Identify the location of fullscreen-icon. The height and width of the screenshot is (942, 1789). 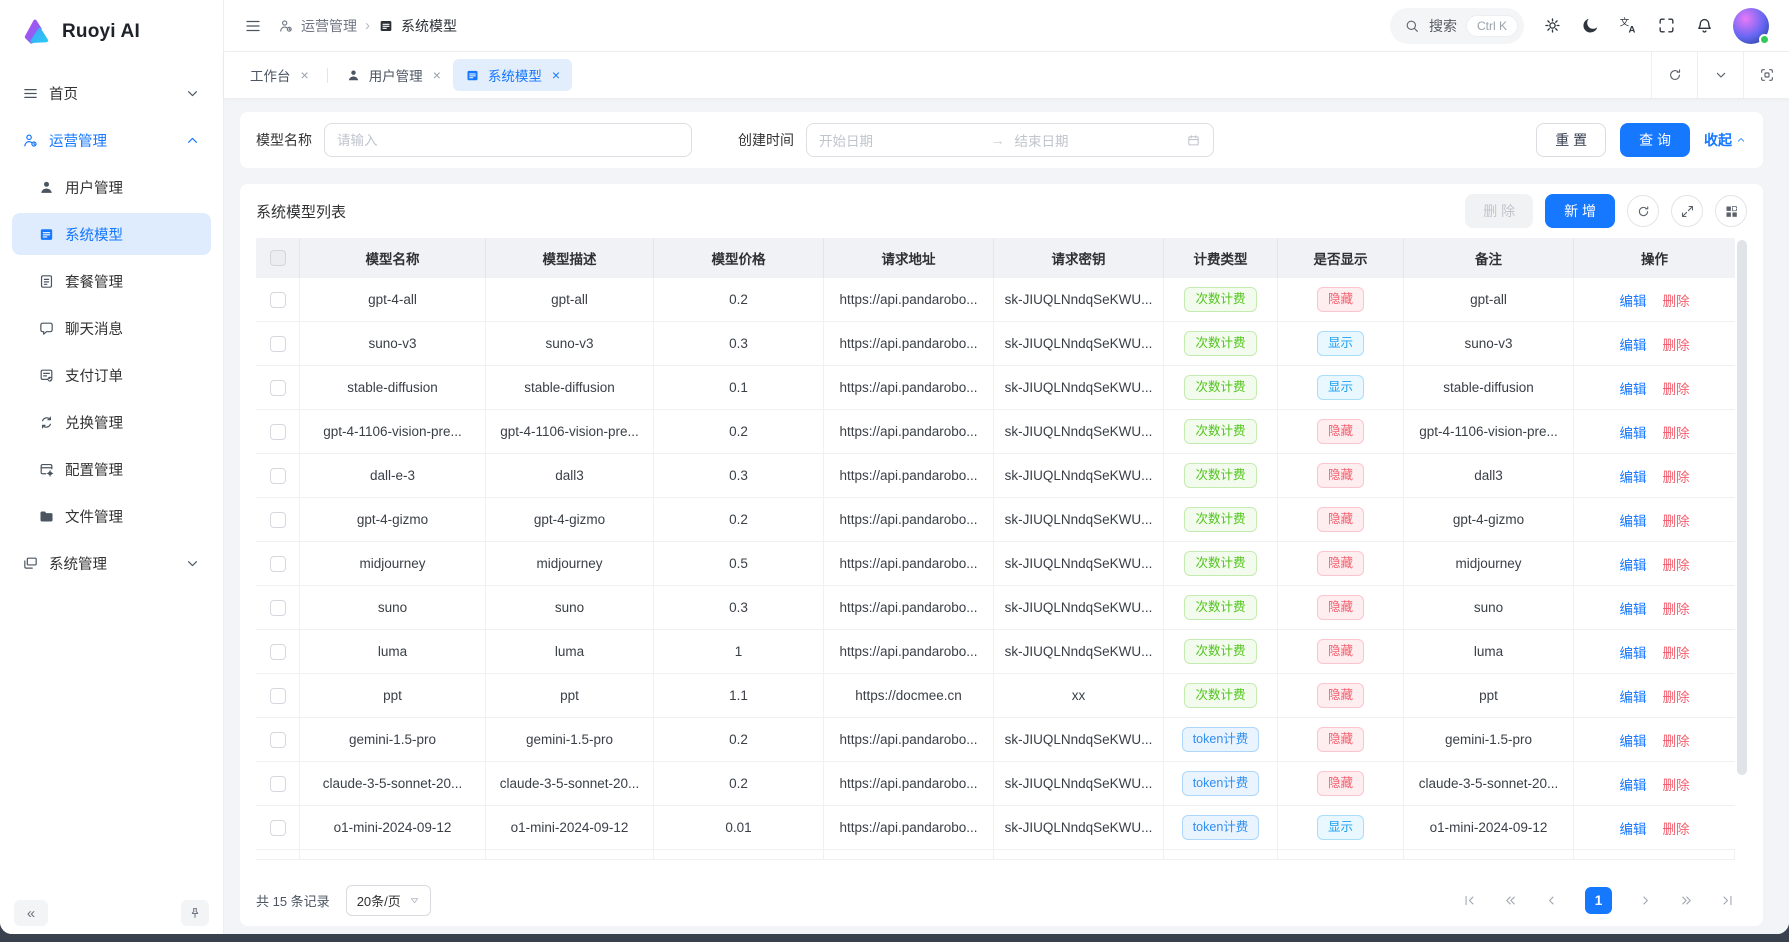
(1666, 25).